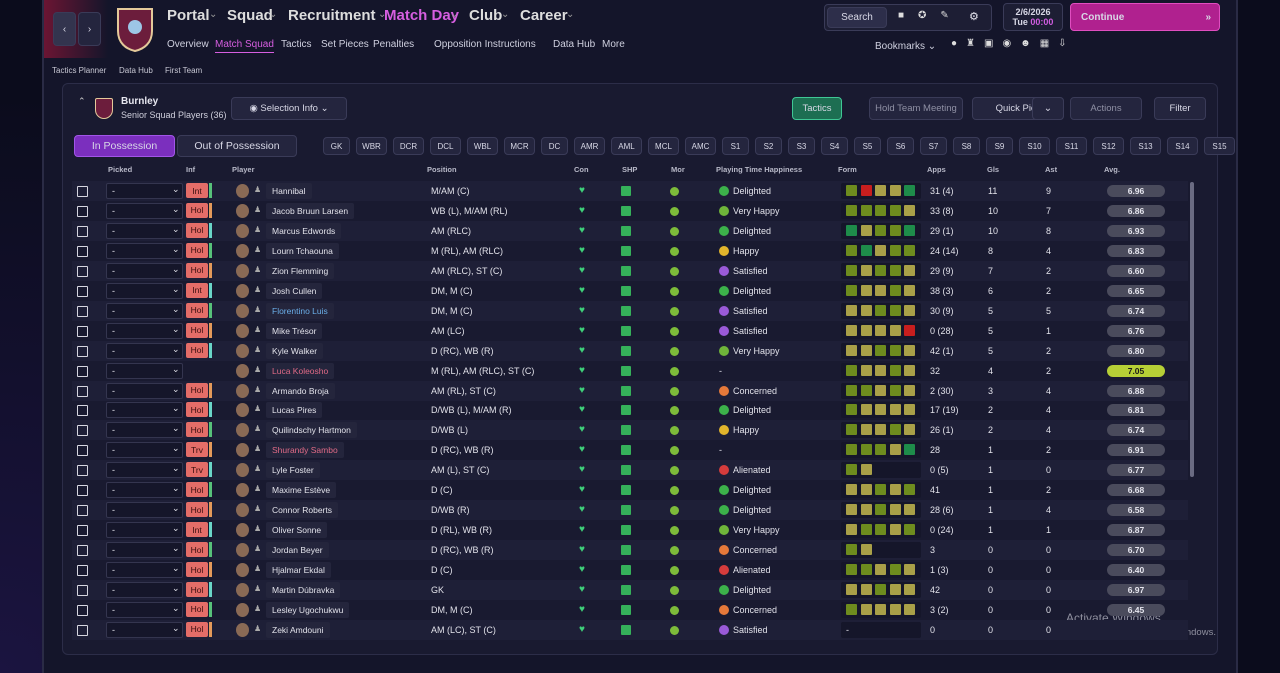 Image resolution: width=1280 pixels, height=673 pixels. Describe the element at coordinates (294, 290) in the screenshot. I see `player-name: Josh Cullen` at that location.